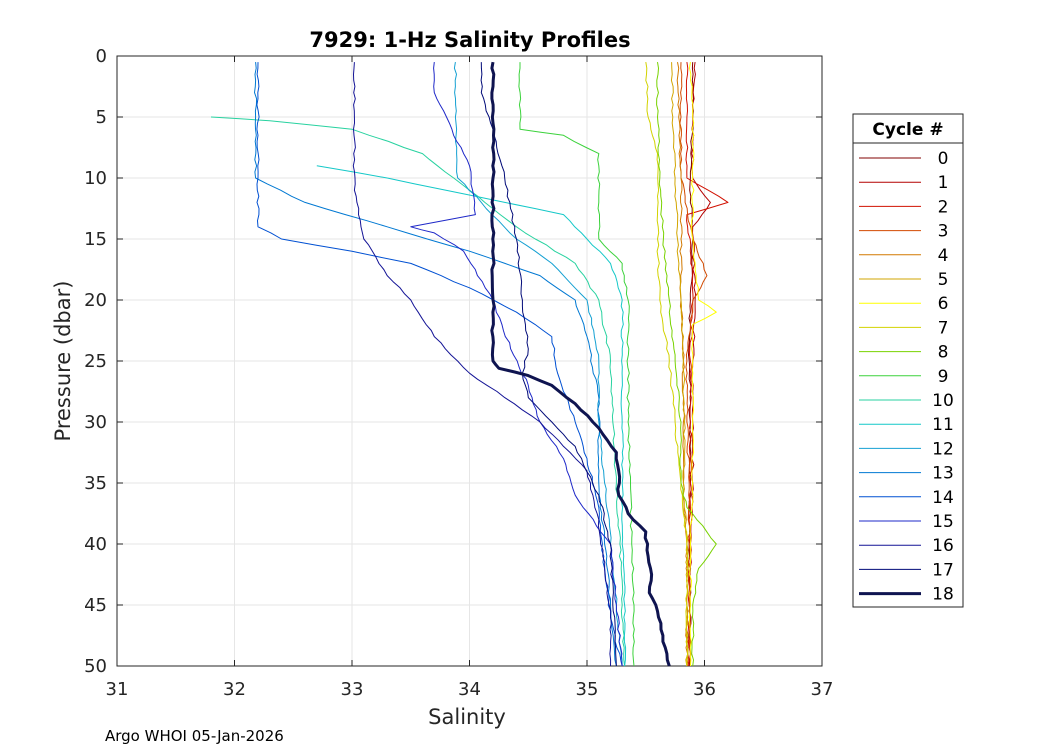  Describe the element at coordinates (943, 256) in the screenshot. I see `legend-label-cycle-4: 4` at that location.